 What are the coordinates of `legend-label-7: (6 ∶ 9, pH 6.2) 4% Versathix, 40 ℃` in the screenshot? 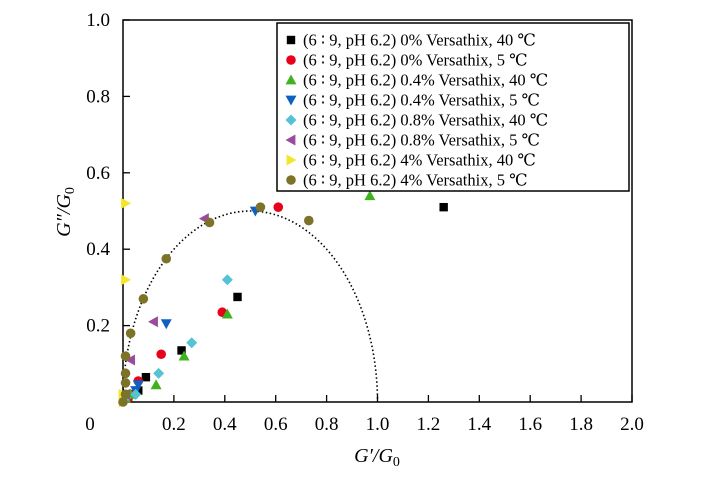 It's located at (419, 160).